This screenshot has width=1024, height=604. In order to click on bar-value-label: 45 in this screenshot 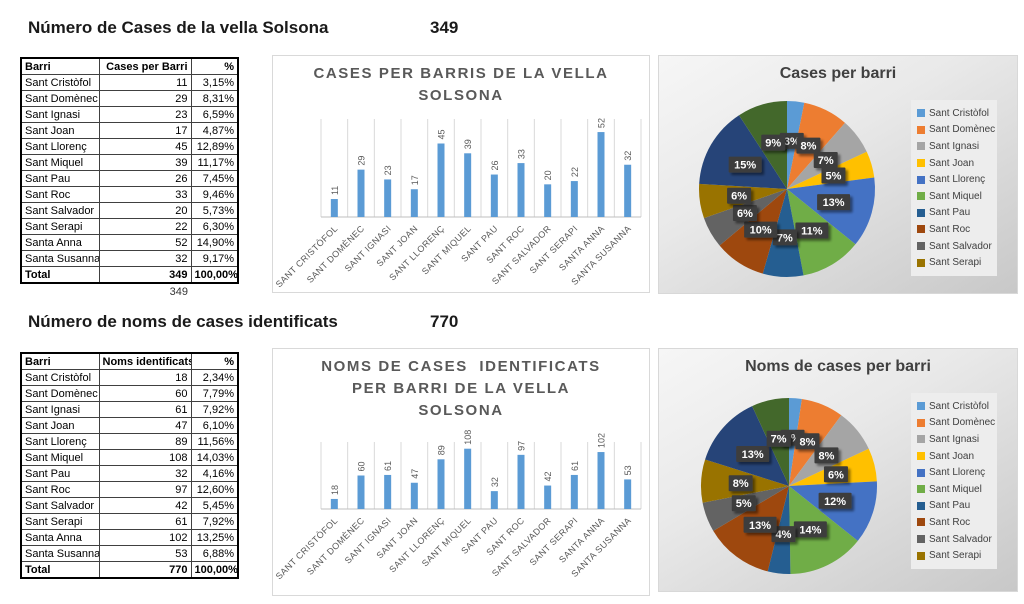, I will do `click(442, 134)`.